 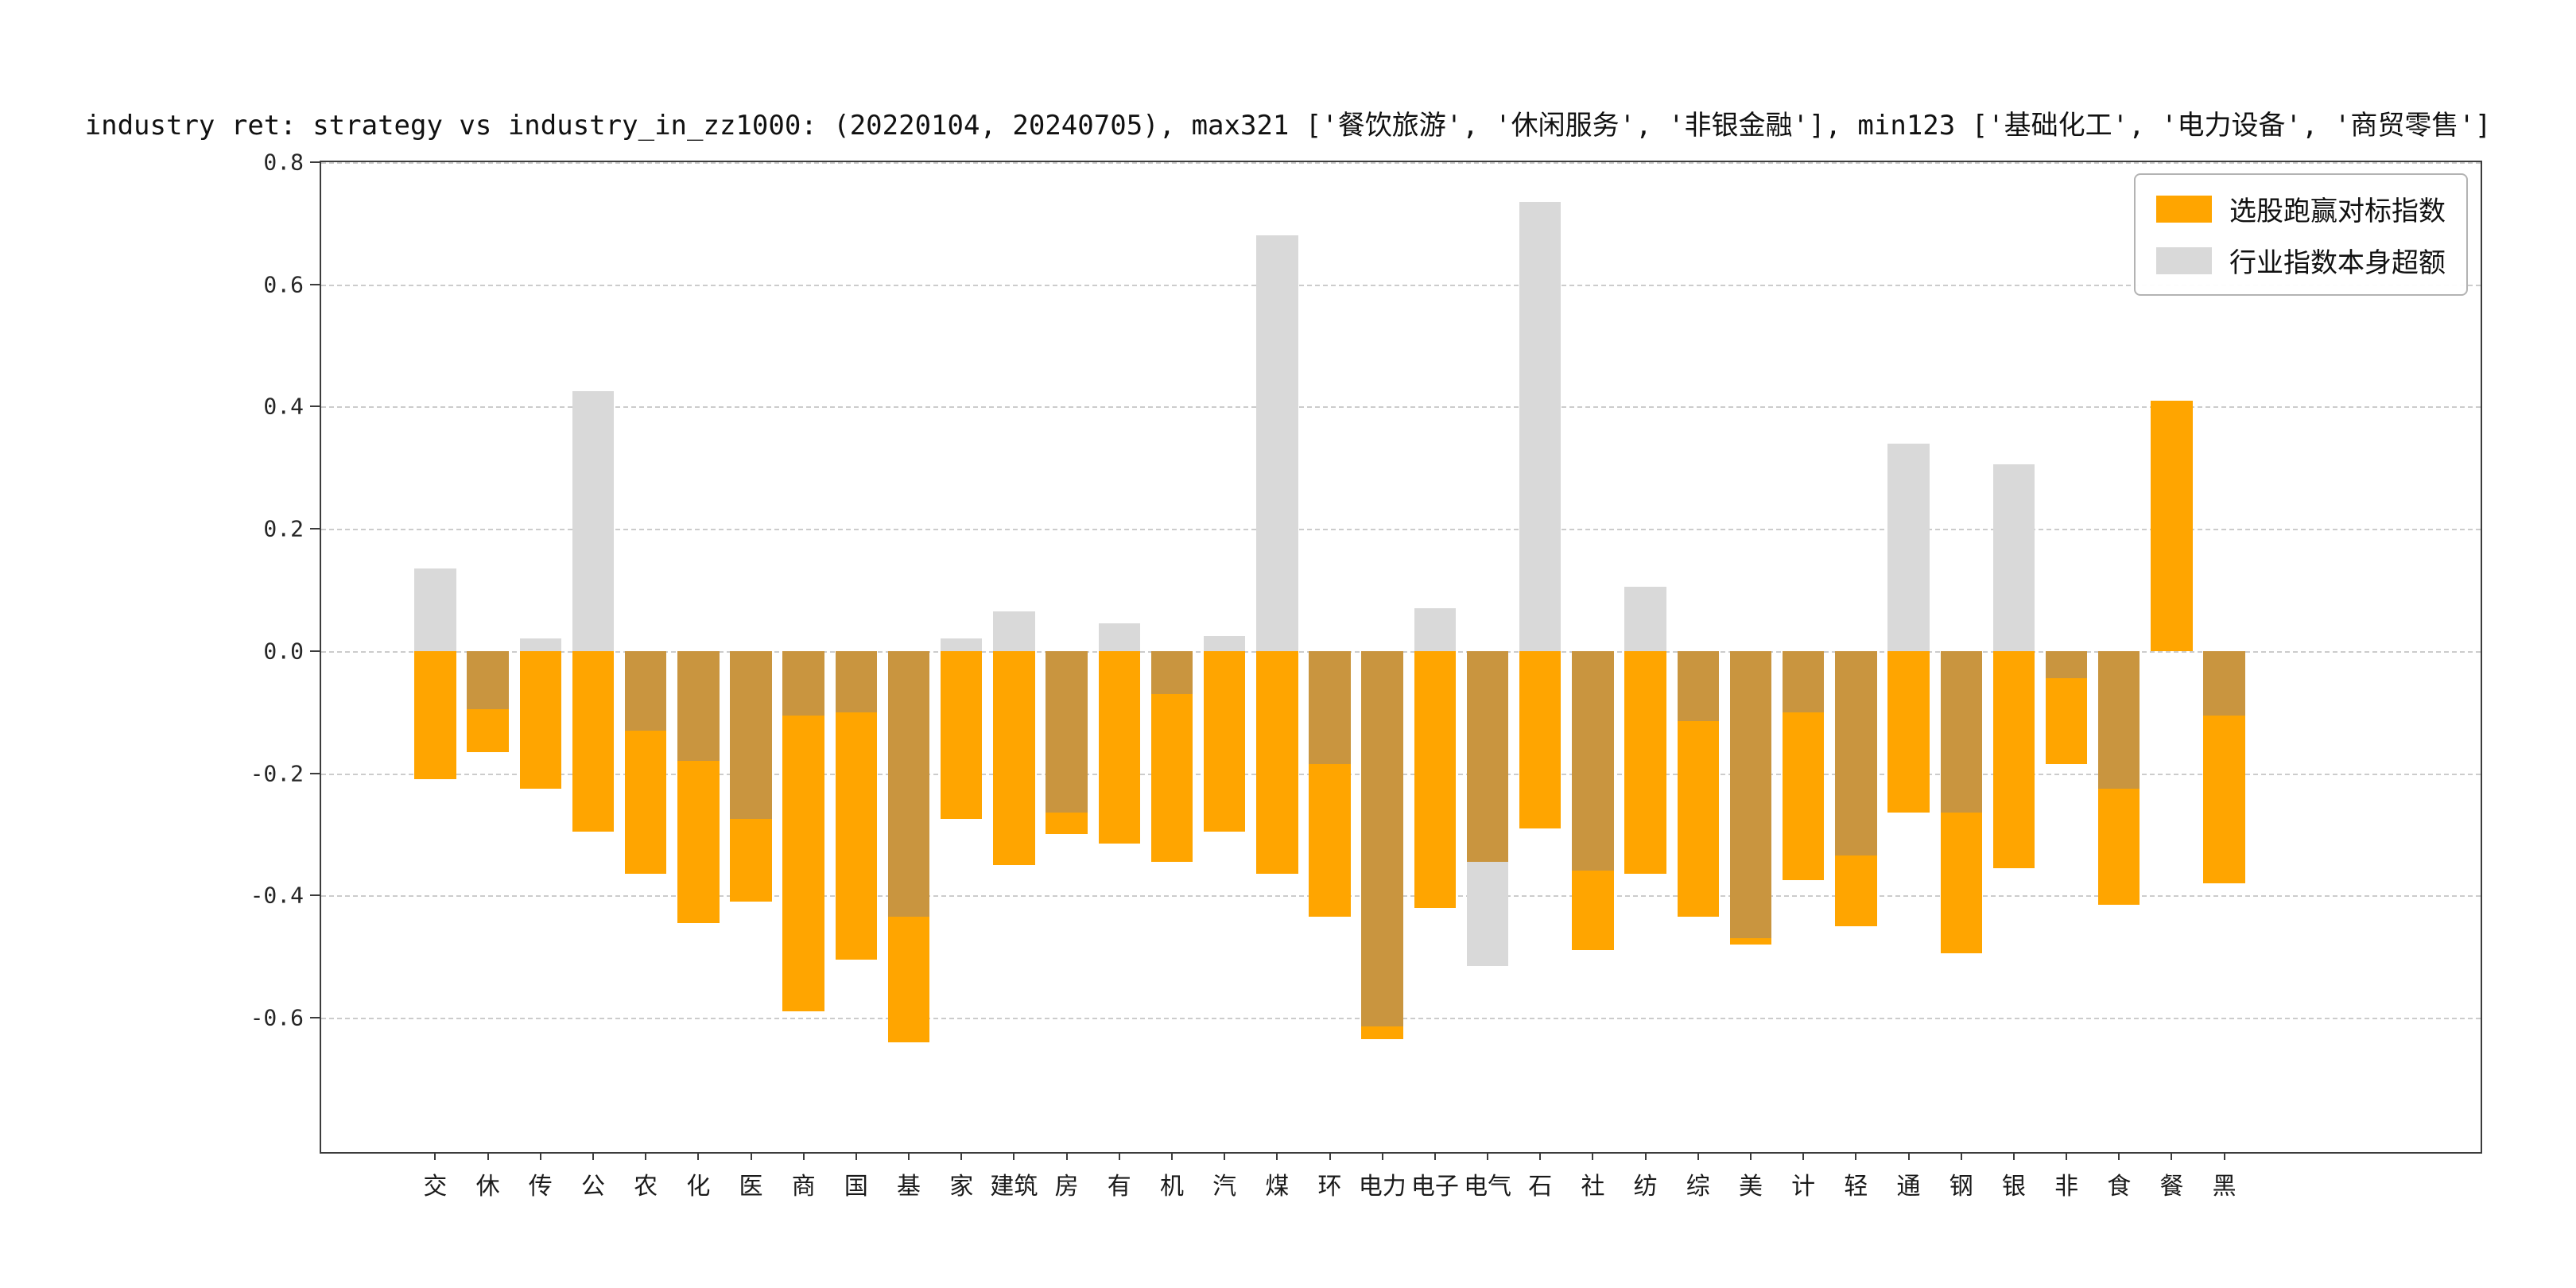 I want to click on legend: 选股跑赢对标指数 行业指数本身超额, so click(x=2301, y=234).